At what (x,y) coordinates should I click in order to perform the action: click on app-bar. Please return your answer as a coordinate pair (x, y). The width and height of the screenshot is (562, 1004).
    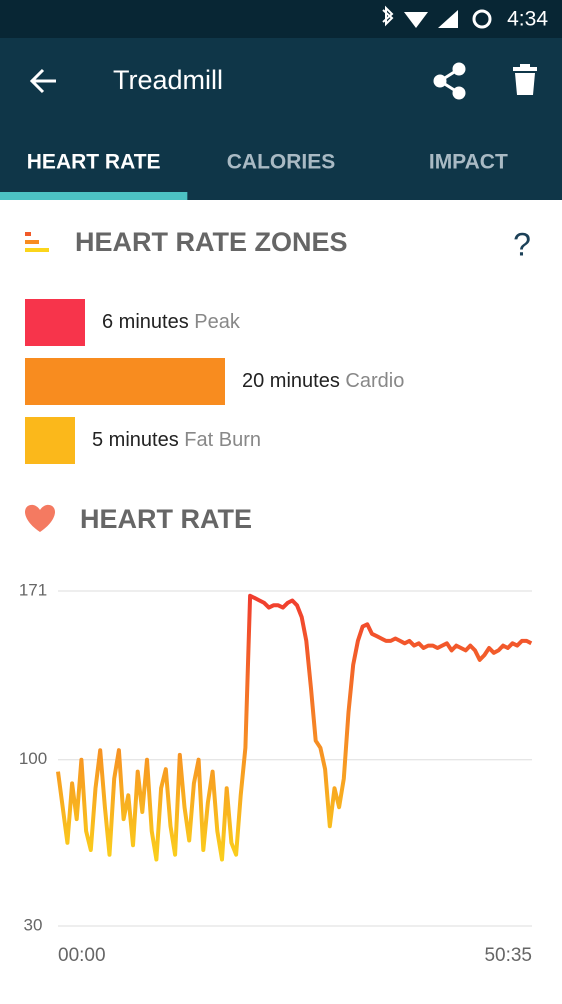
    Looking at the image, I should click on (281, 82).